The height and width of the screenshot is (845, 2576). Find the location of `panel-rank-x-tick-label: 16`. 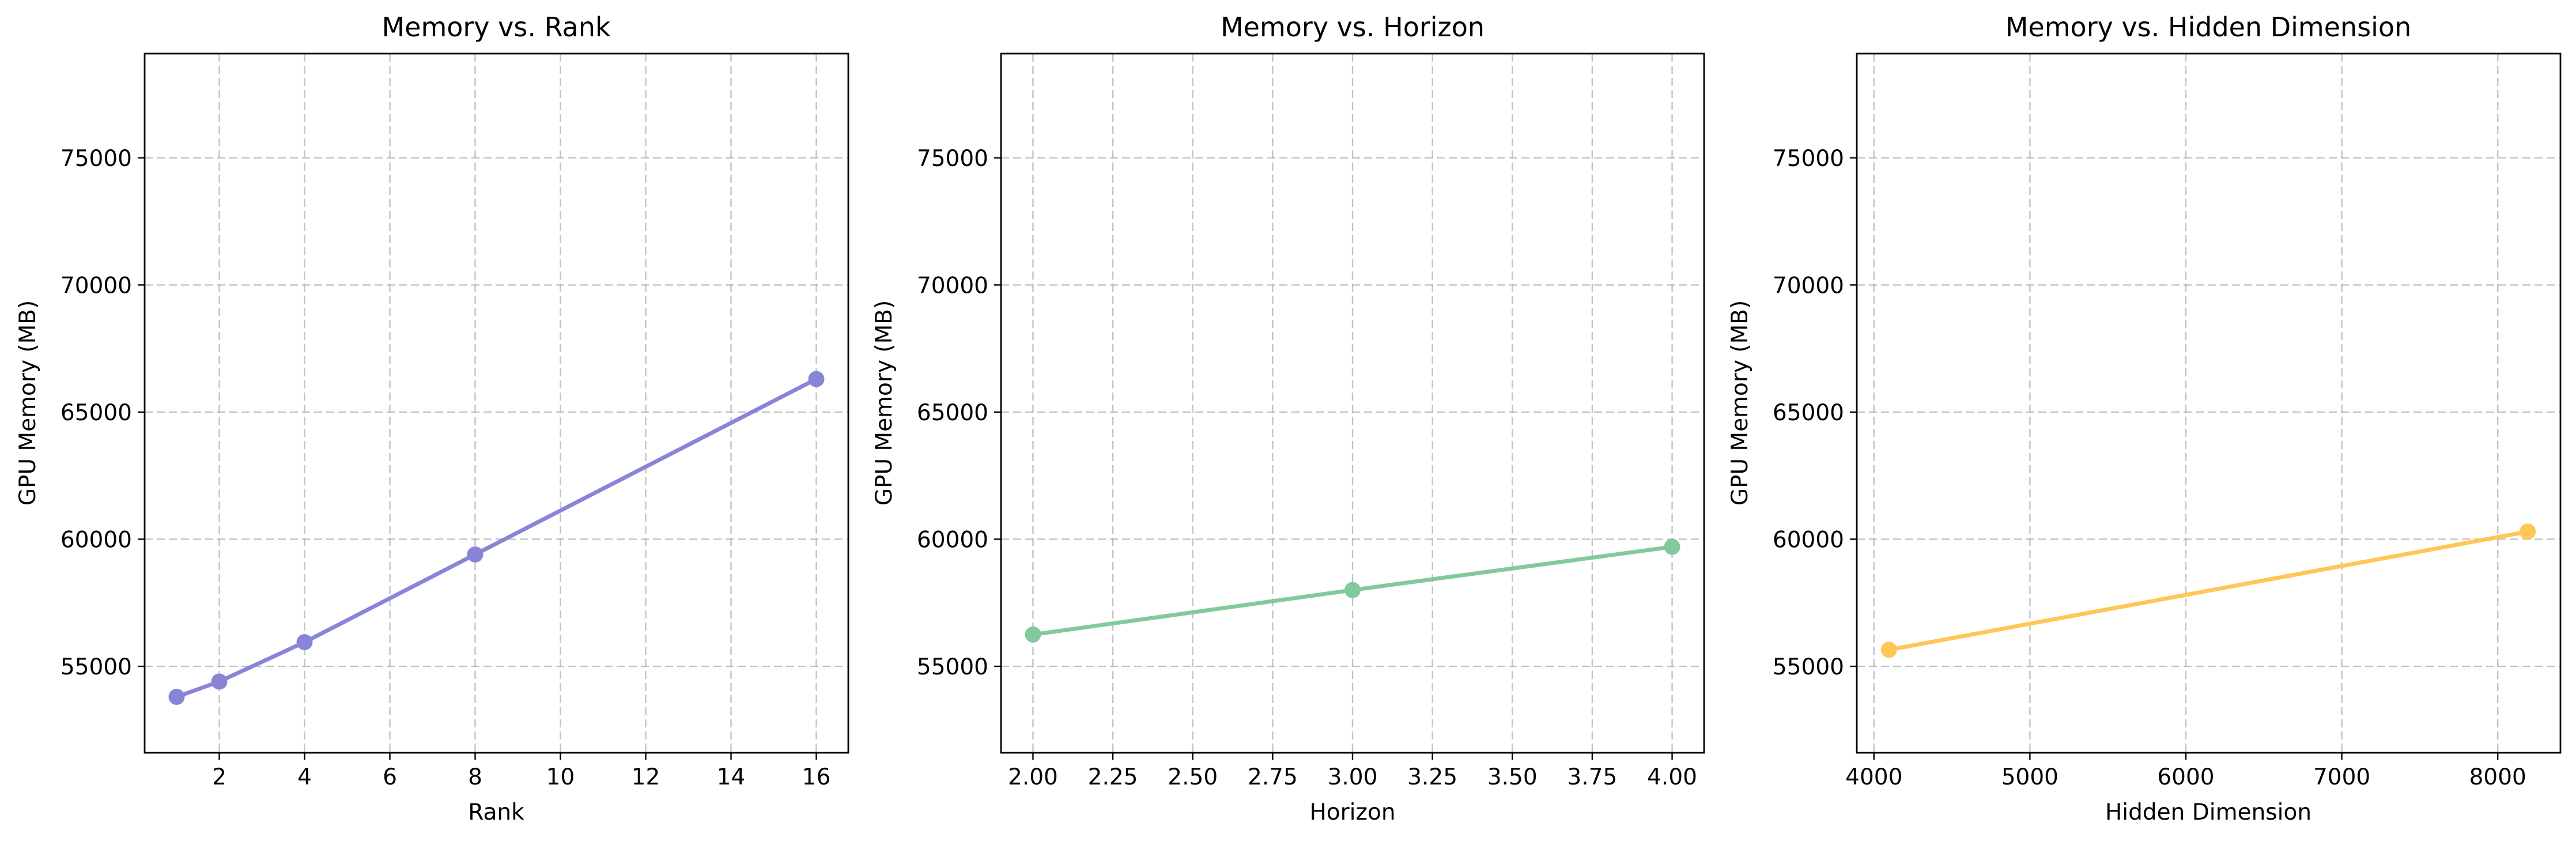

panel-rank-x-tick-label: 16 is located at coordinates (816, 777).